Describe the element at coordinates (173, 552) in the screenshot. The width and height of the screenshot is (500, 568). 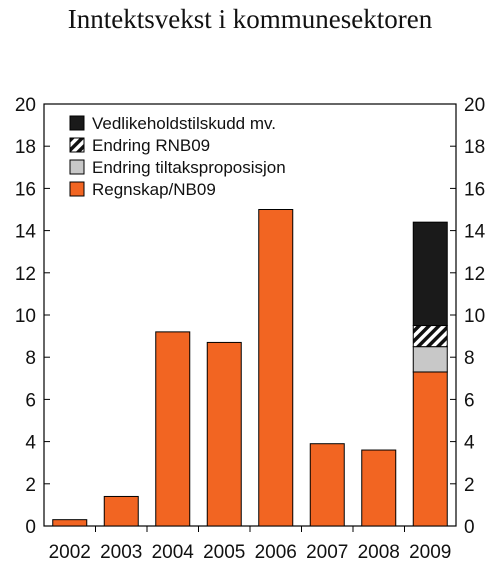
I see `x-tick-label-2004: 2004` at that location.